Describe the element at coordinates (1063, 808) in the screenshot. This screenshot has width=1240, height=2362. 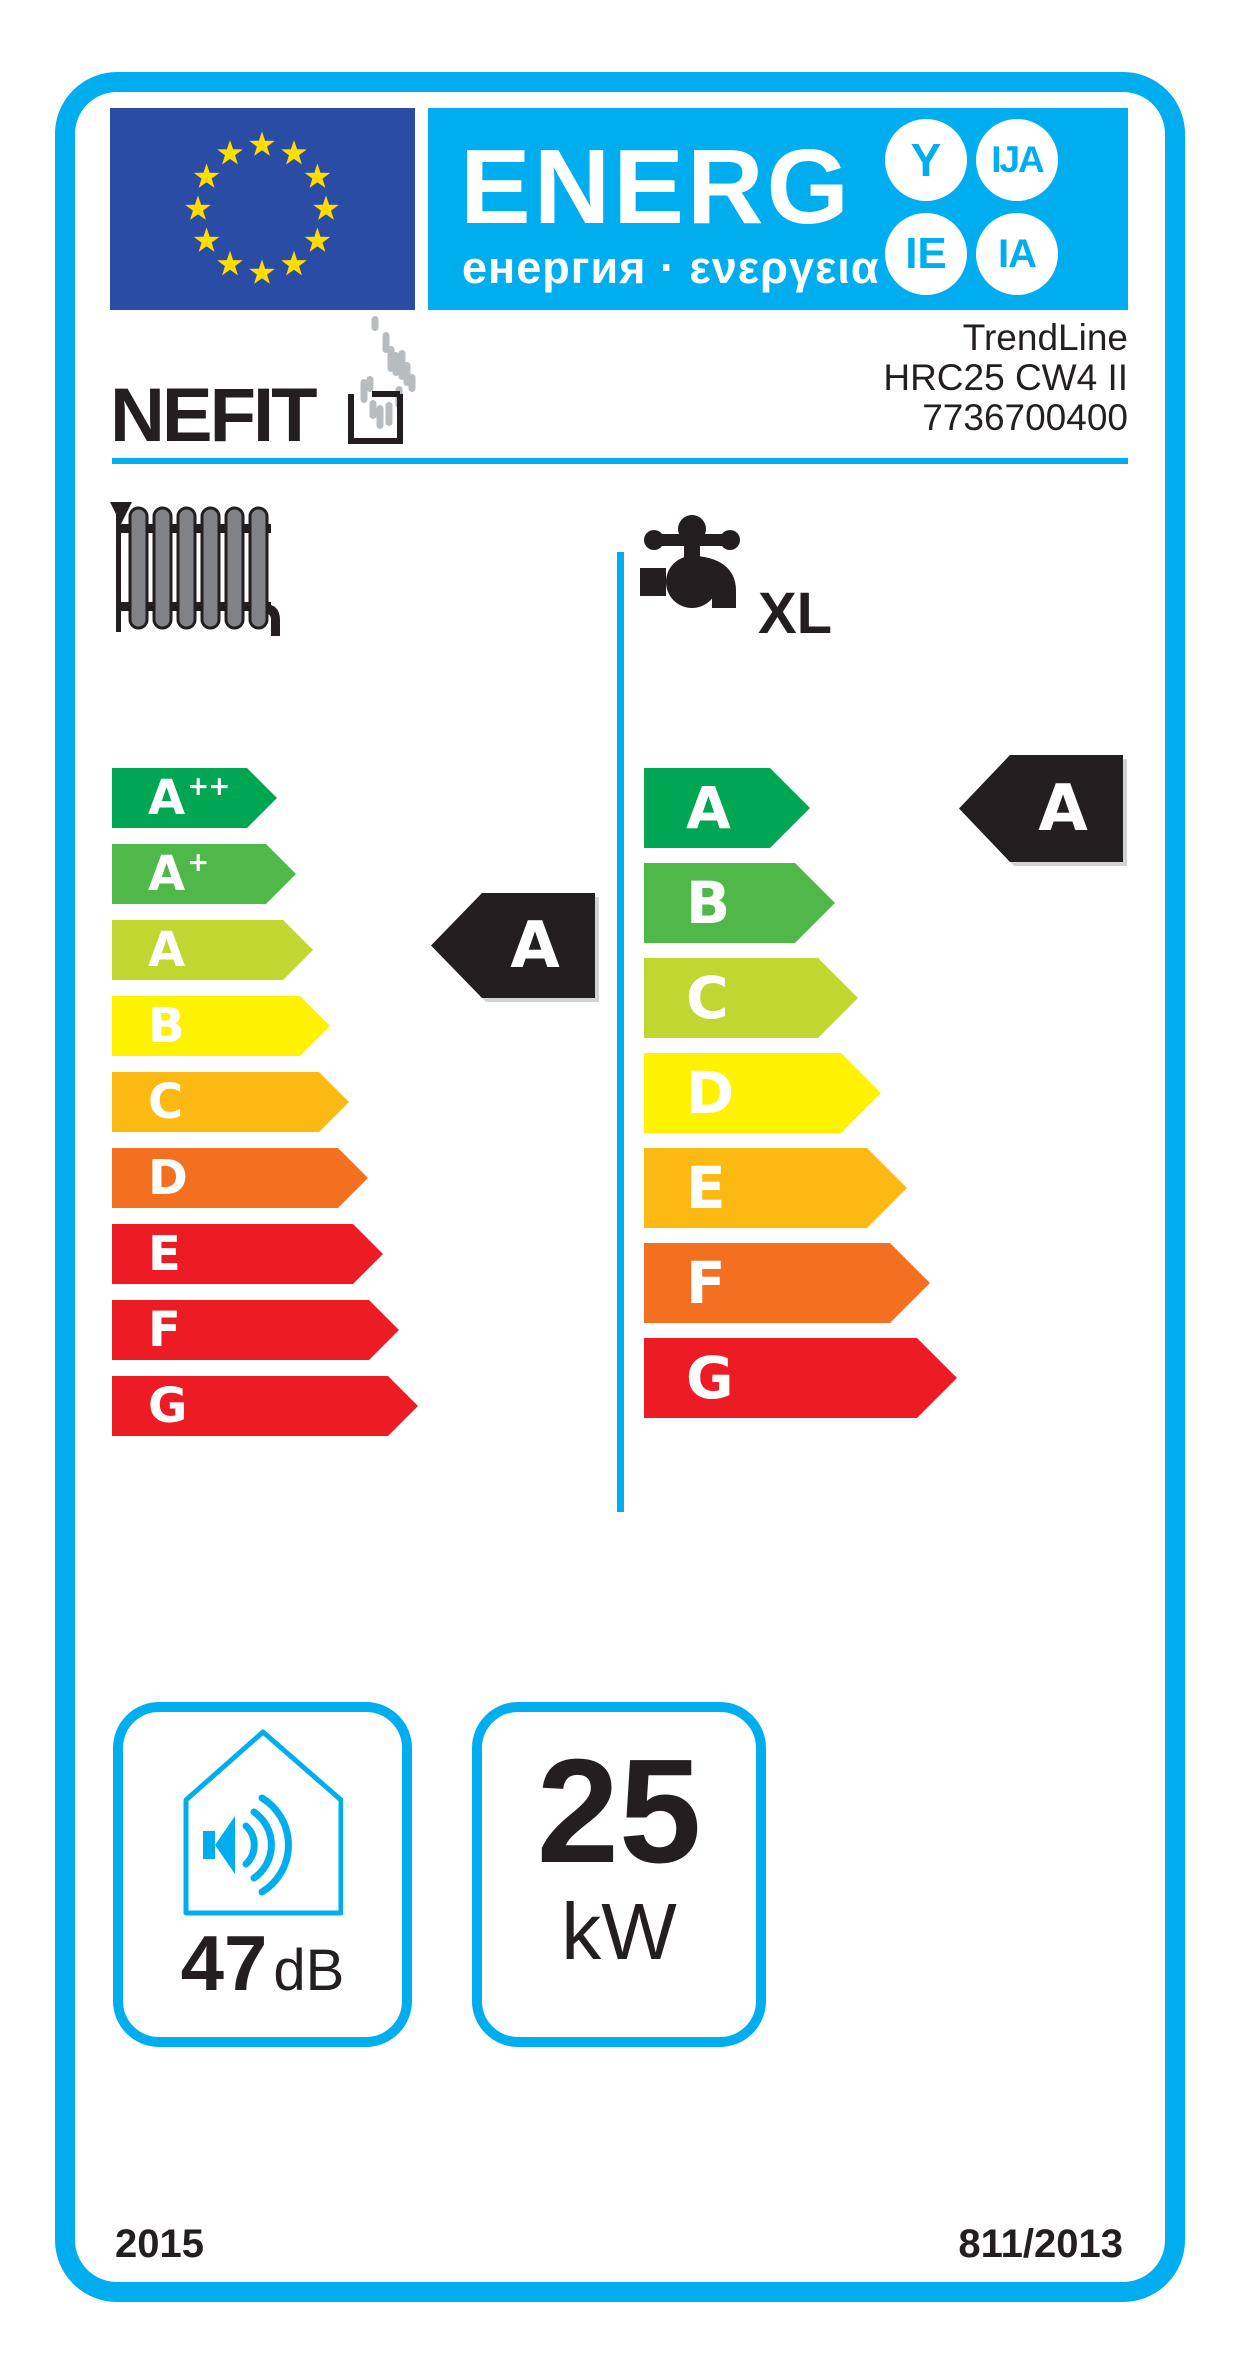
I see `water-rating-letter: A` at that location.